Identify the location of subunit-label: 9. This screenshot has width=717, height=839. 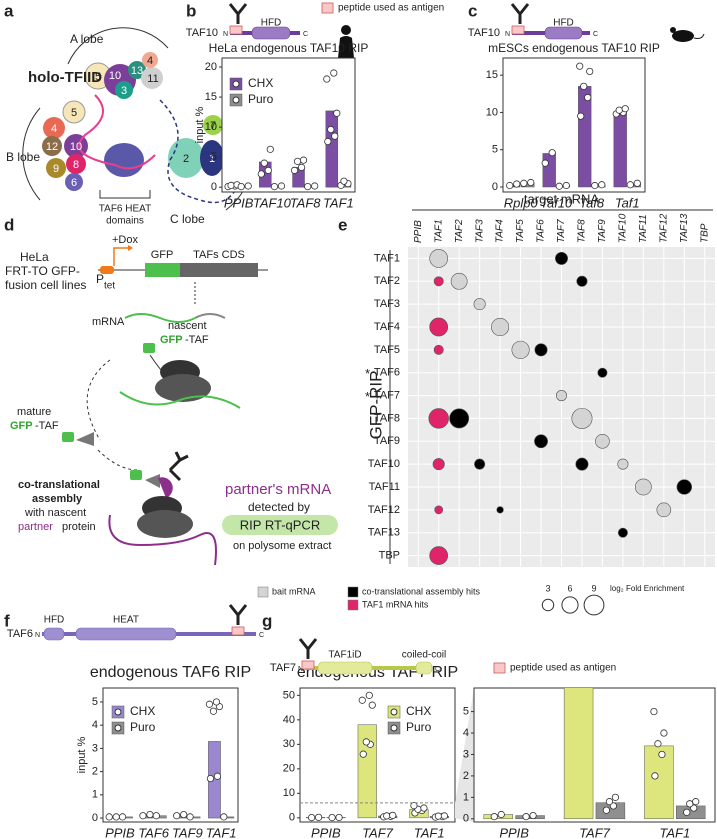
(56, 169).